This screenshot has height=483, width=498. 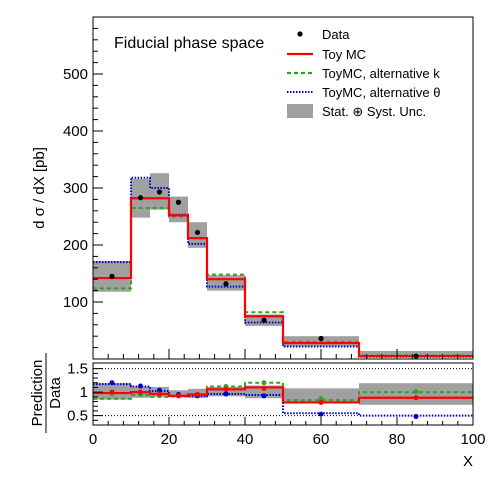 I want to click on ratio-points, so click(x=264, y=400).